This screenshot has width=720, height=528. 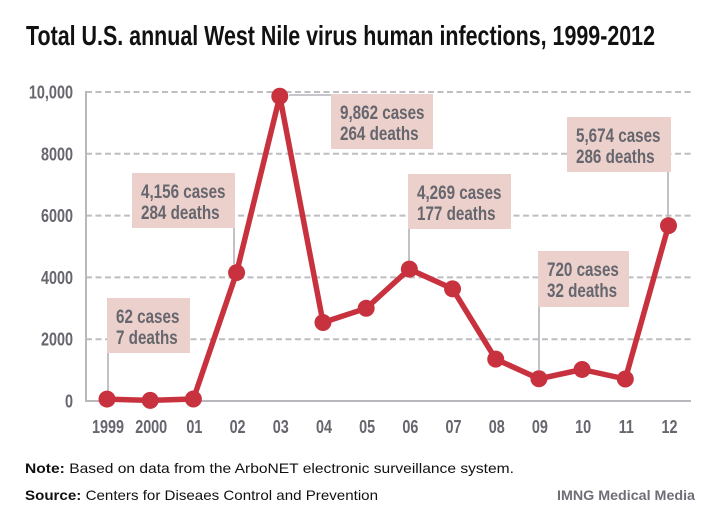 I want to click on annotation-deaths: 284 deaths, so click(x=180, y=213).